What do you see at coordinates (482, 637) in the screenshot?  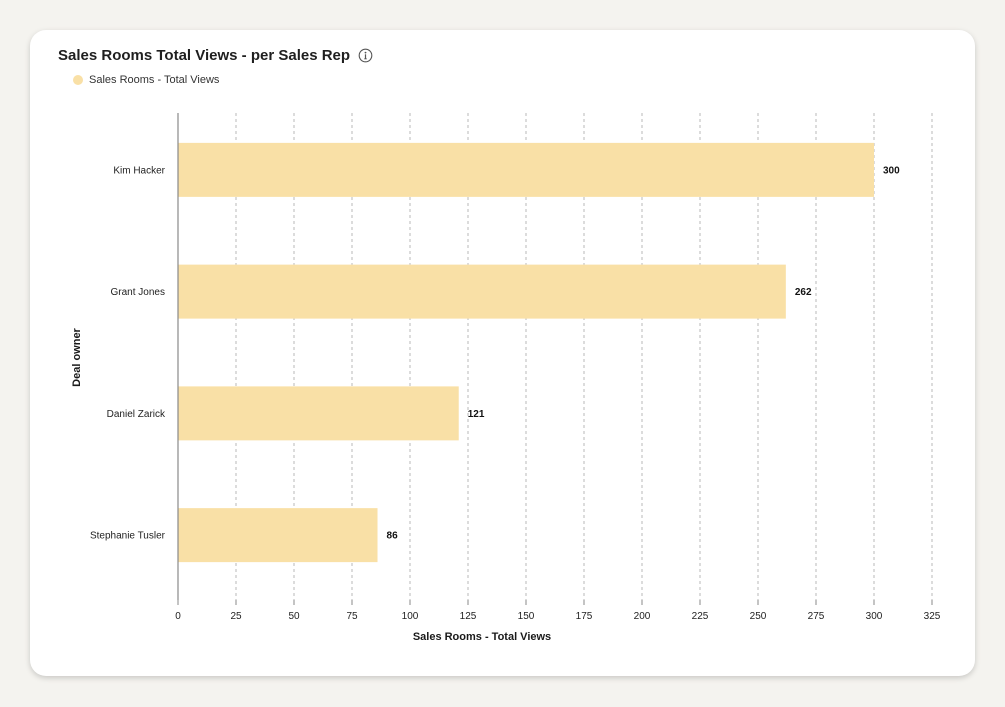 I see `x-axis-title: Sales Rooms - Total Views` at bounding box center [482, 637].